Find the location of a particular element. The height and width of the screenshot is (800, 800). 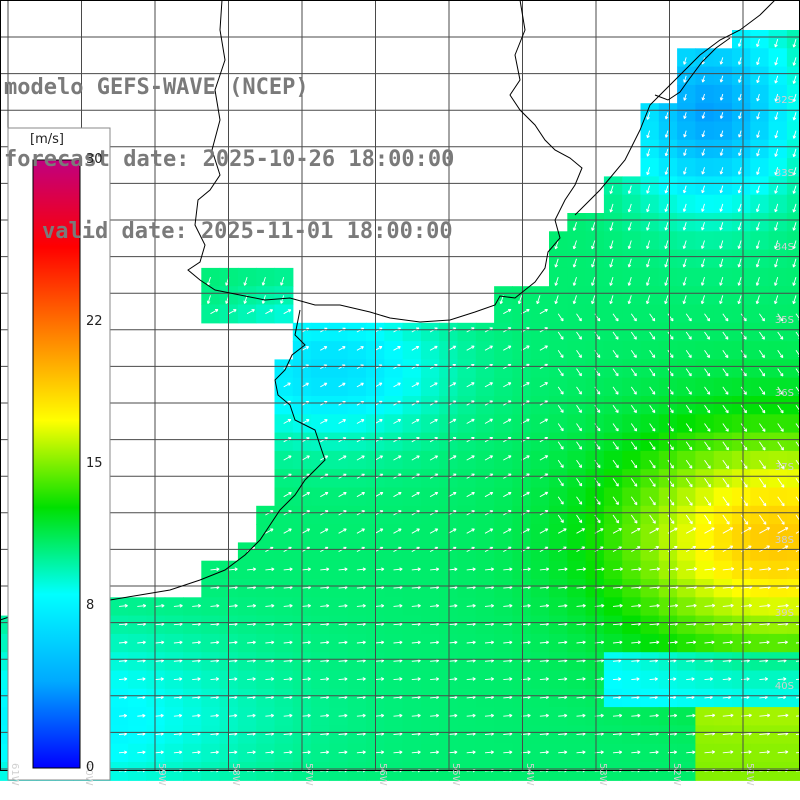

longitude-label: 61W is located at coordinates (14, 774).